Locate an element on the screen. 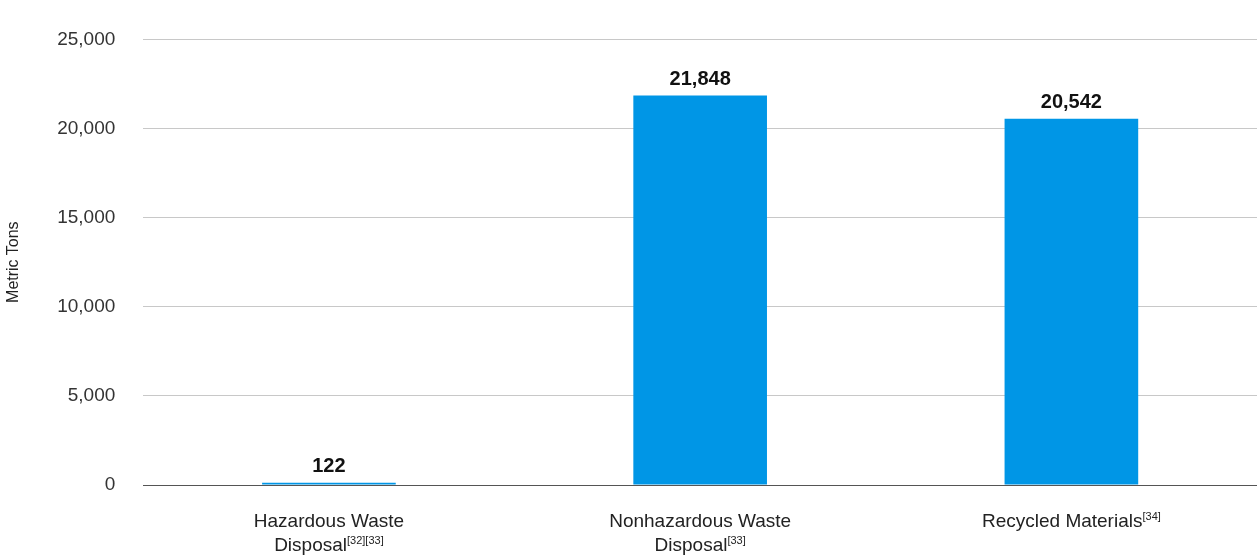  data-label: 21,848 is located at coordinates (700, 78).